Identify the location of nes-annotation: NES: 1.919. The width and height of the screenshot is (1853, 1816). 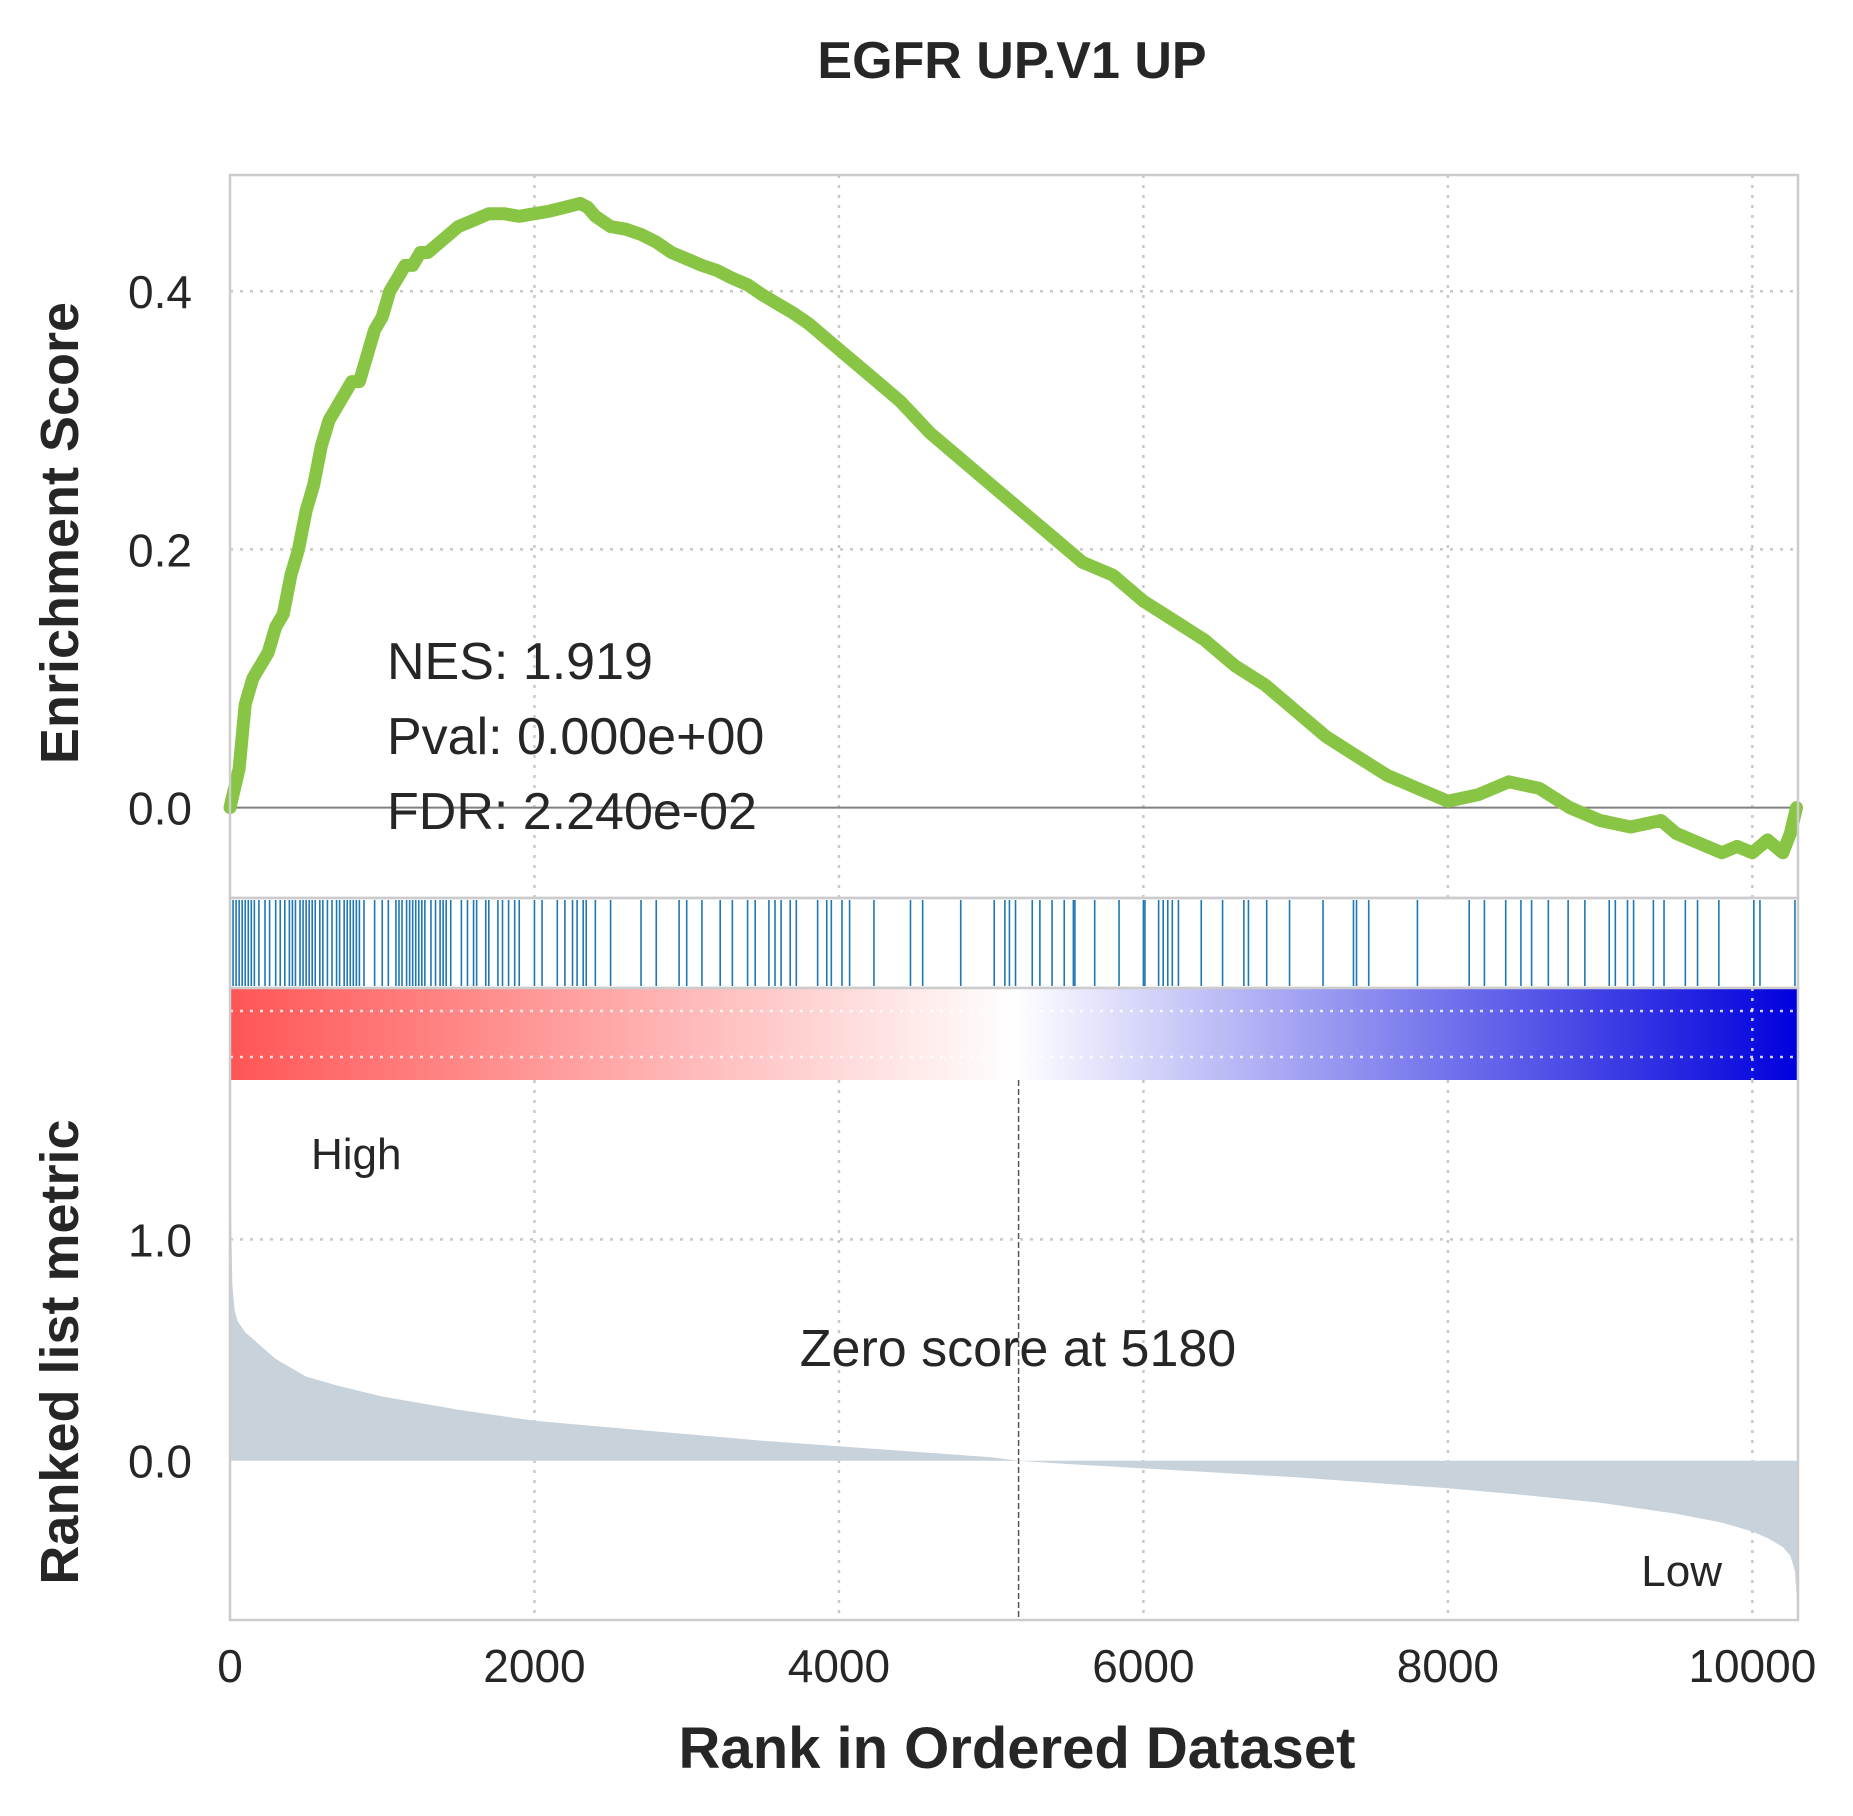
(520, 662).